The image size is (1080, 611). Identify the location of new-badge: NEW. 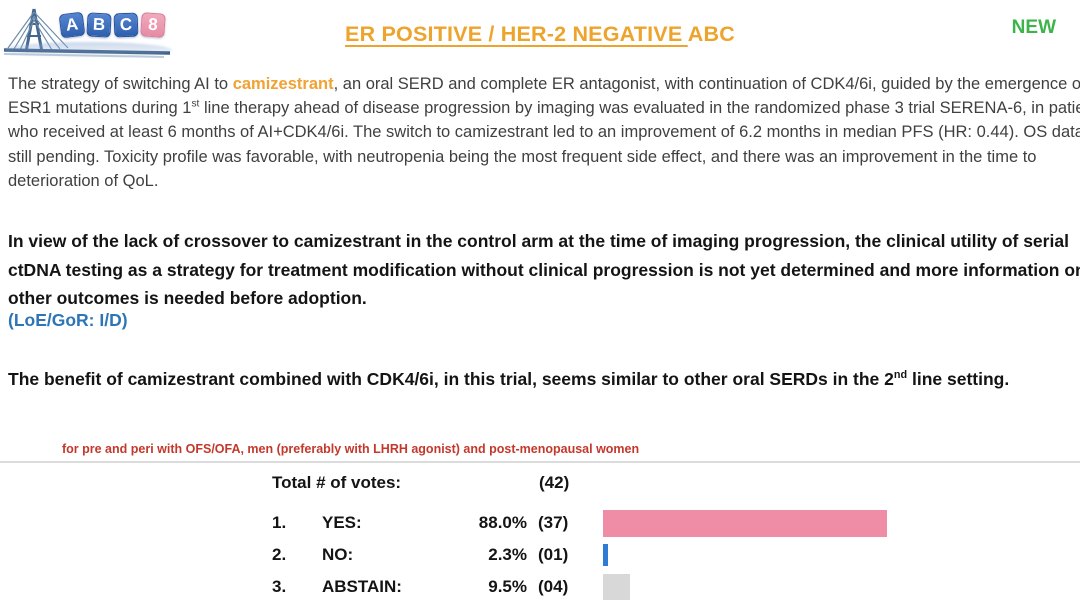
(1033, 27).